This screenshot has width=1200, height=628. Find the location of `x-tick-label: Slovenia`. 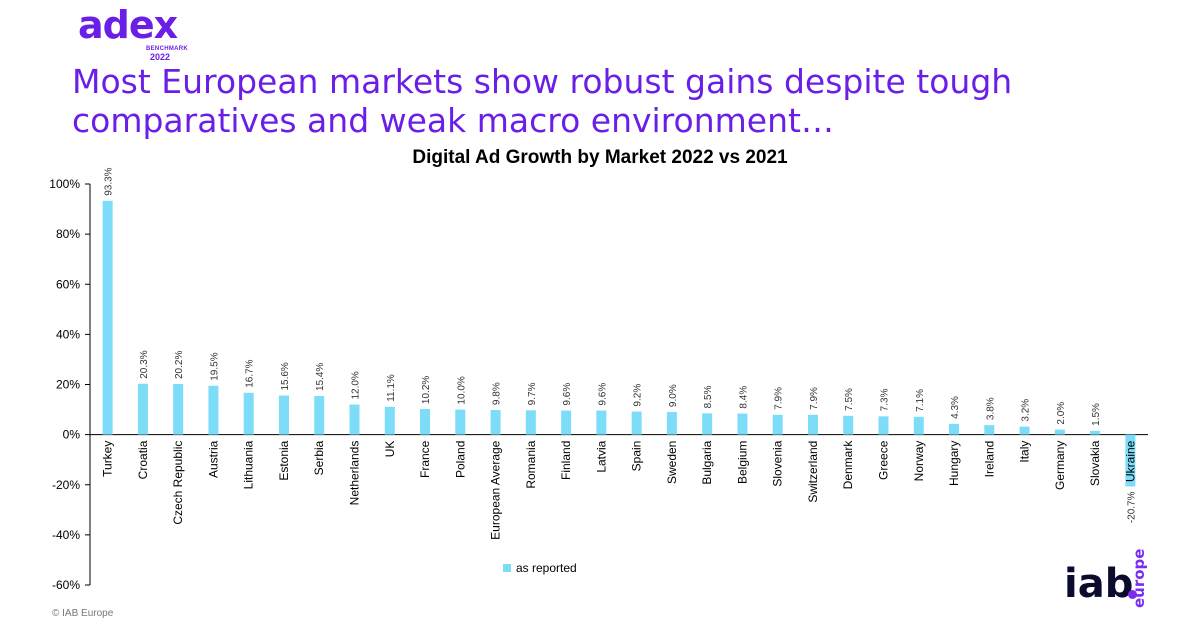

x-tick-label: Slovenia is located at coordinates (778, 463).